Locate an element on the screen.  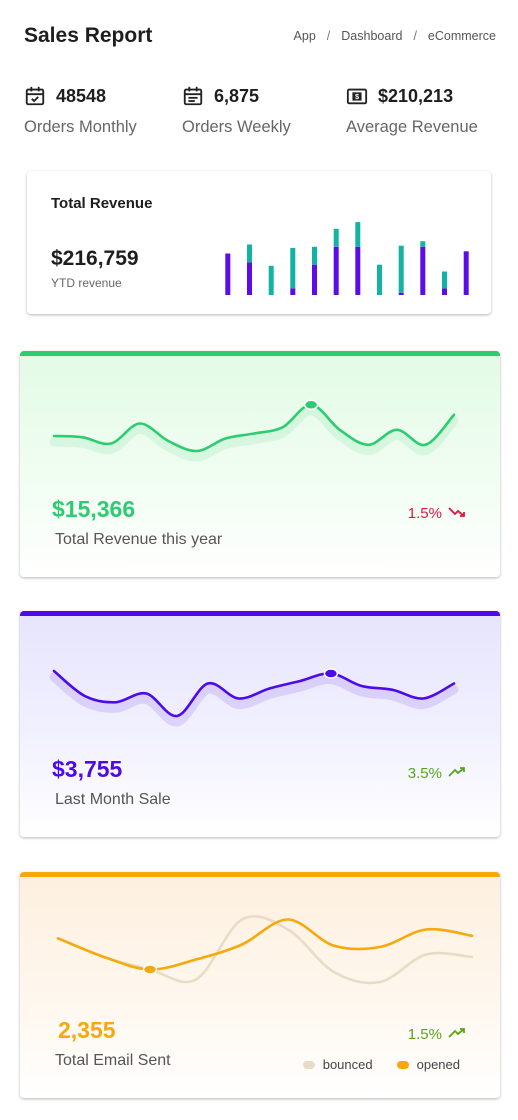
stat-label: Orders Monthly is located at coordinates (80, 127).